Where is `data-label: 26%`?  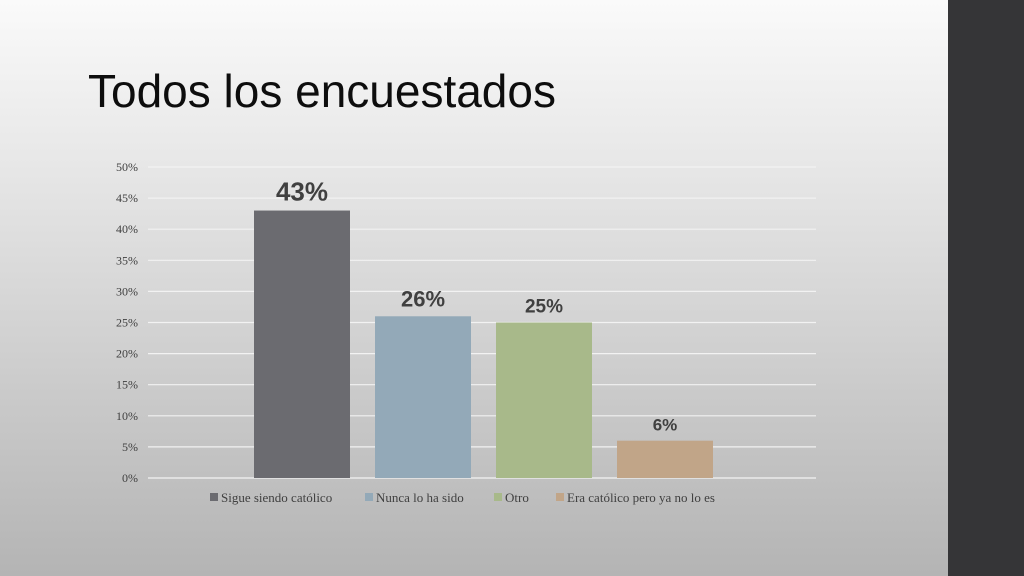
data-label: 26% is located at coordinates (423, 298).